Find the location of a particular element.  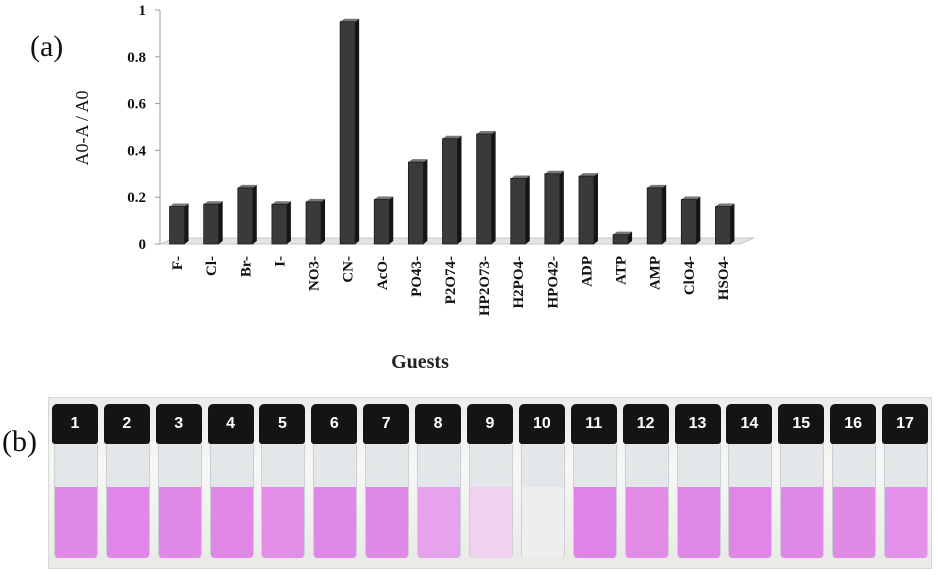

vial-cap-number: 3 is located at coordinates (178, 424).